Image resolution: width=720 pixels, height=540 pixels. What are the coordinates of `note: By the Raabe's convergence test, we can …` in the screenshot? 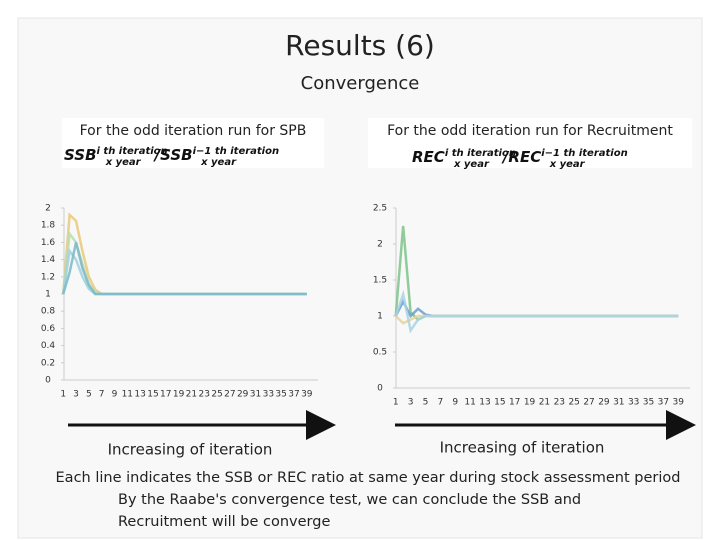 It's located at (349, 500).